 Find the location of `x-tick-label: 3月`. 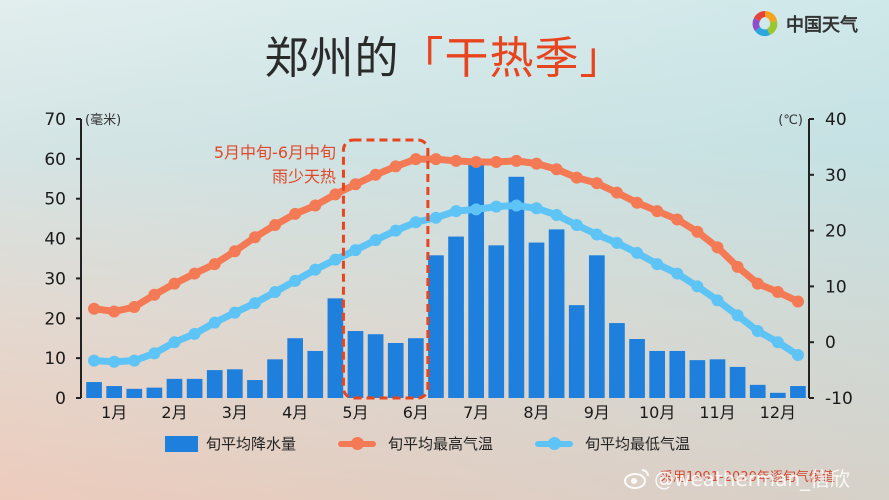

x-tick-label: 3月 is located at coordinates (235, 412).